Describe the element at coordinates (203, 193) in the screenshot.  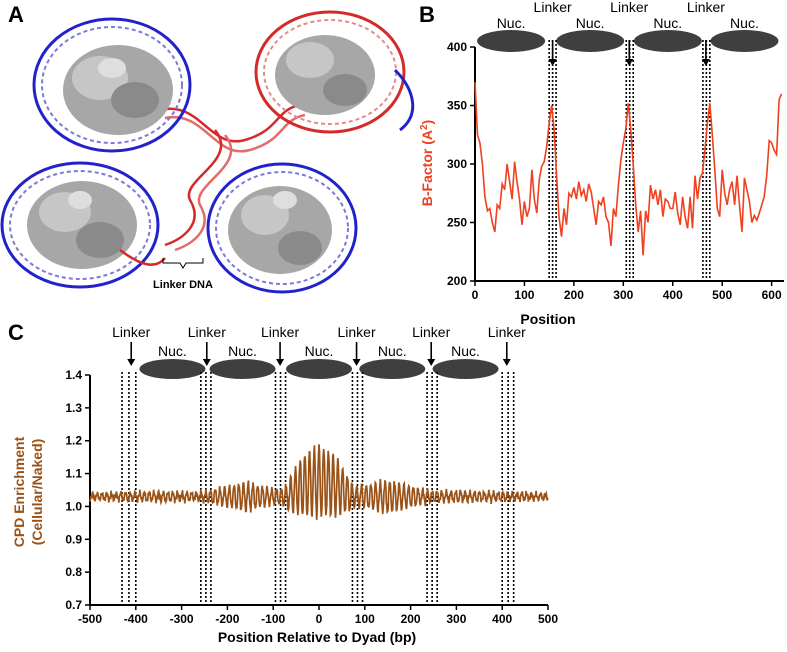
I see `linker-dna-middle-strand2` at that location.